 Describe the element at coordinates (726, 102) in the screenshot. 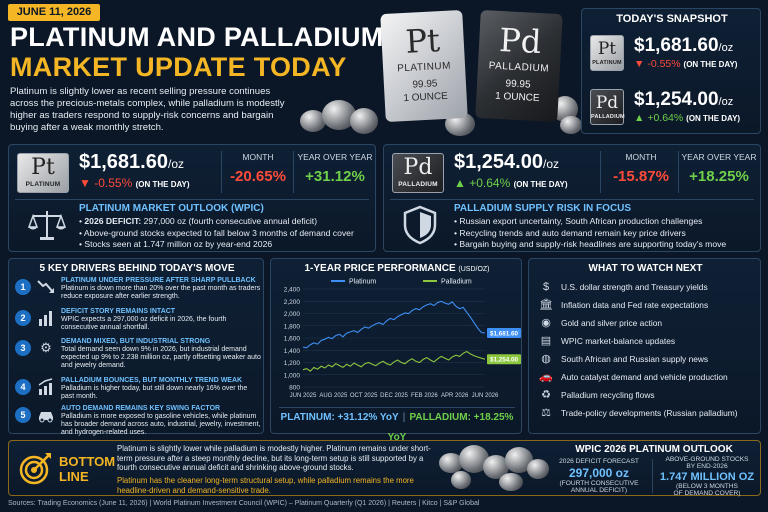

I see `snapshot-palladium-unit: /oz` at that location.